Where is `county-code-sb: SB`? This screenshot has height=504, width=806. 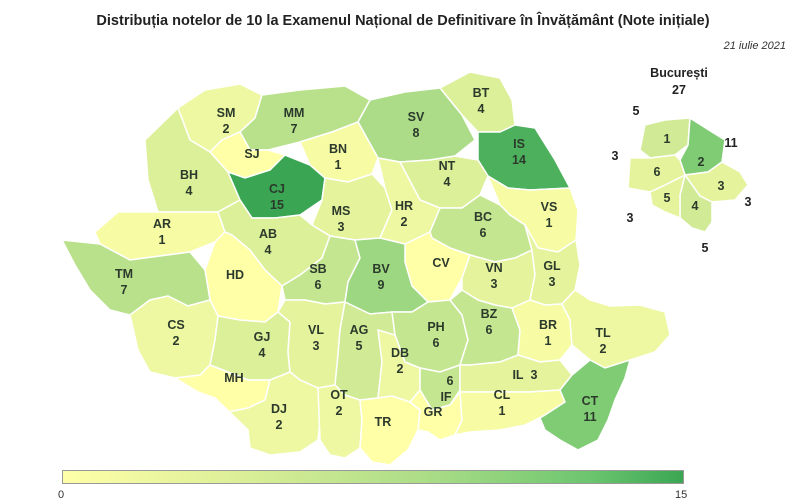 county-code-sb: SB is located at coordinates (317, 269).